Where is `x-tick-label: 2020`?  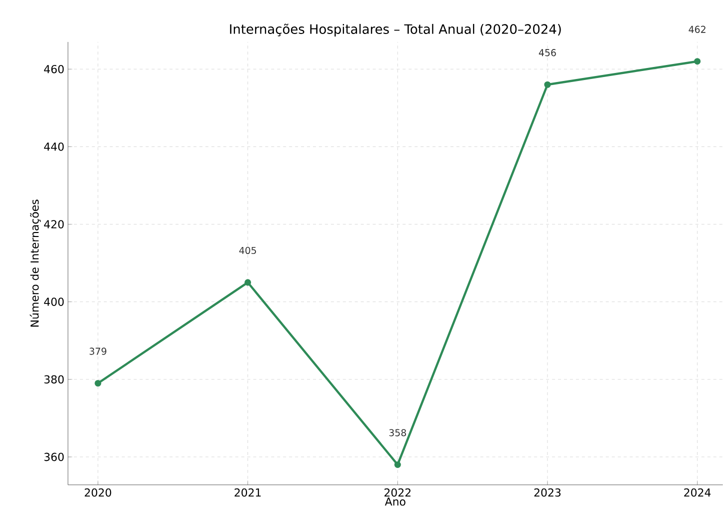 x-tick-label: 2020 is located at coordinates (98, 492).